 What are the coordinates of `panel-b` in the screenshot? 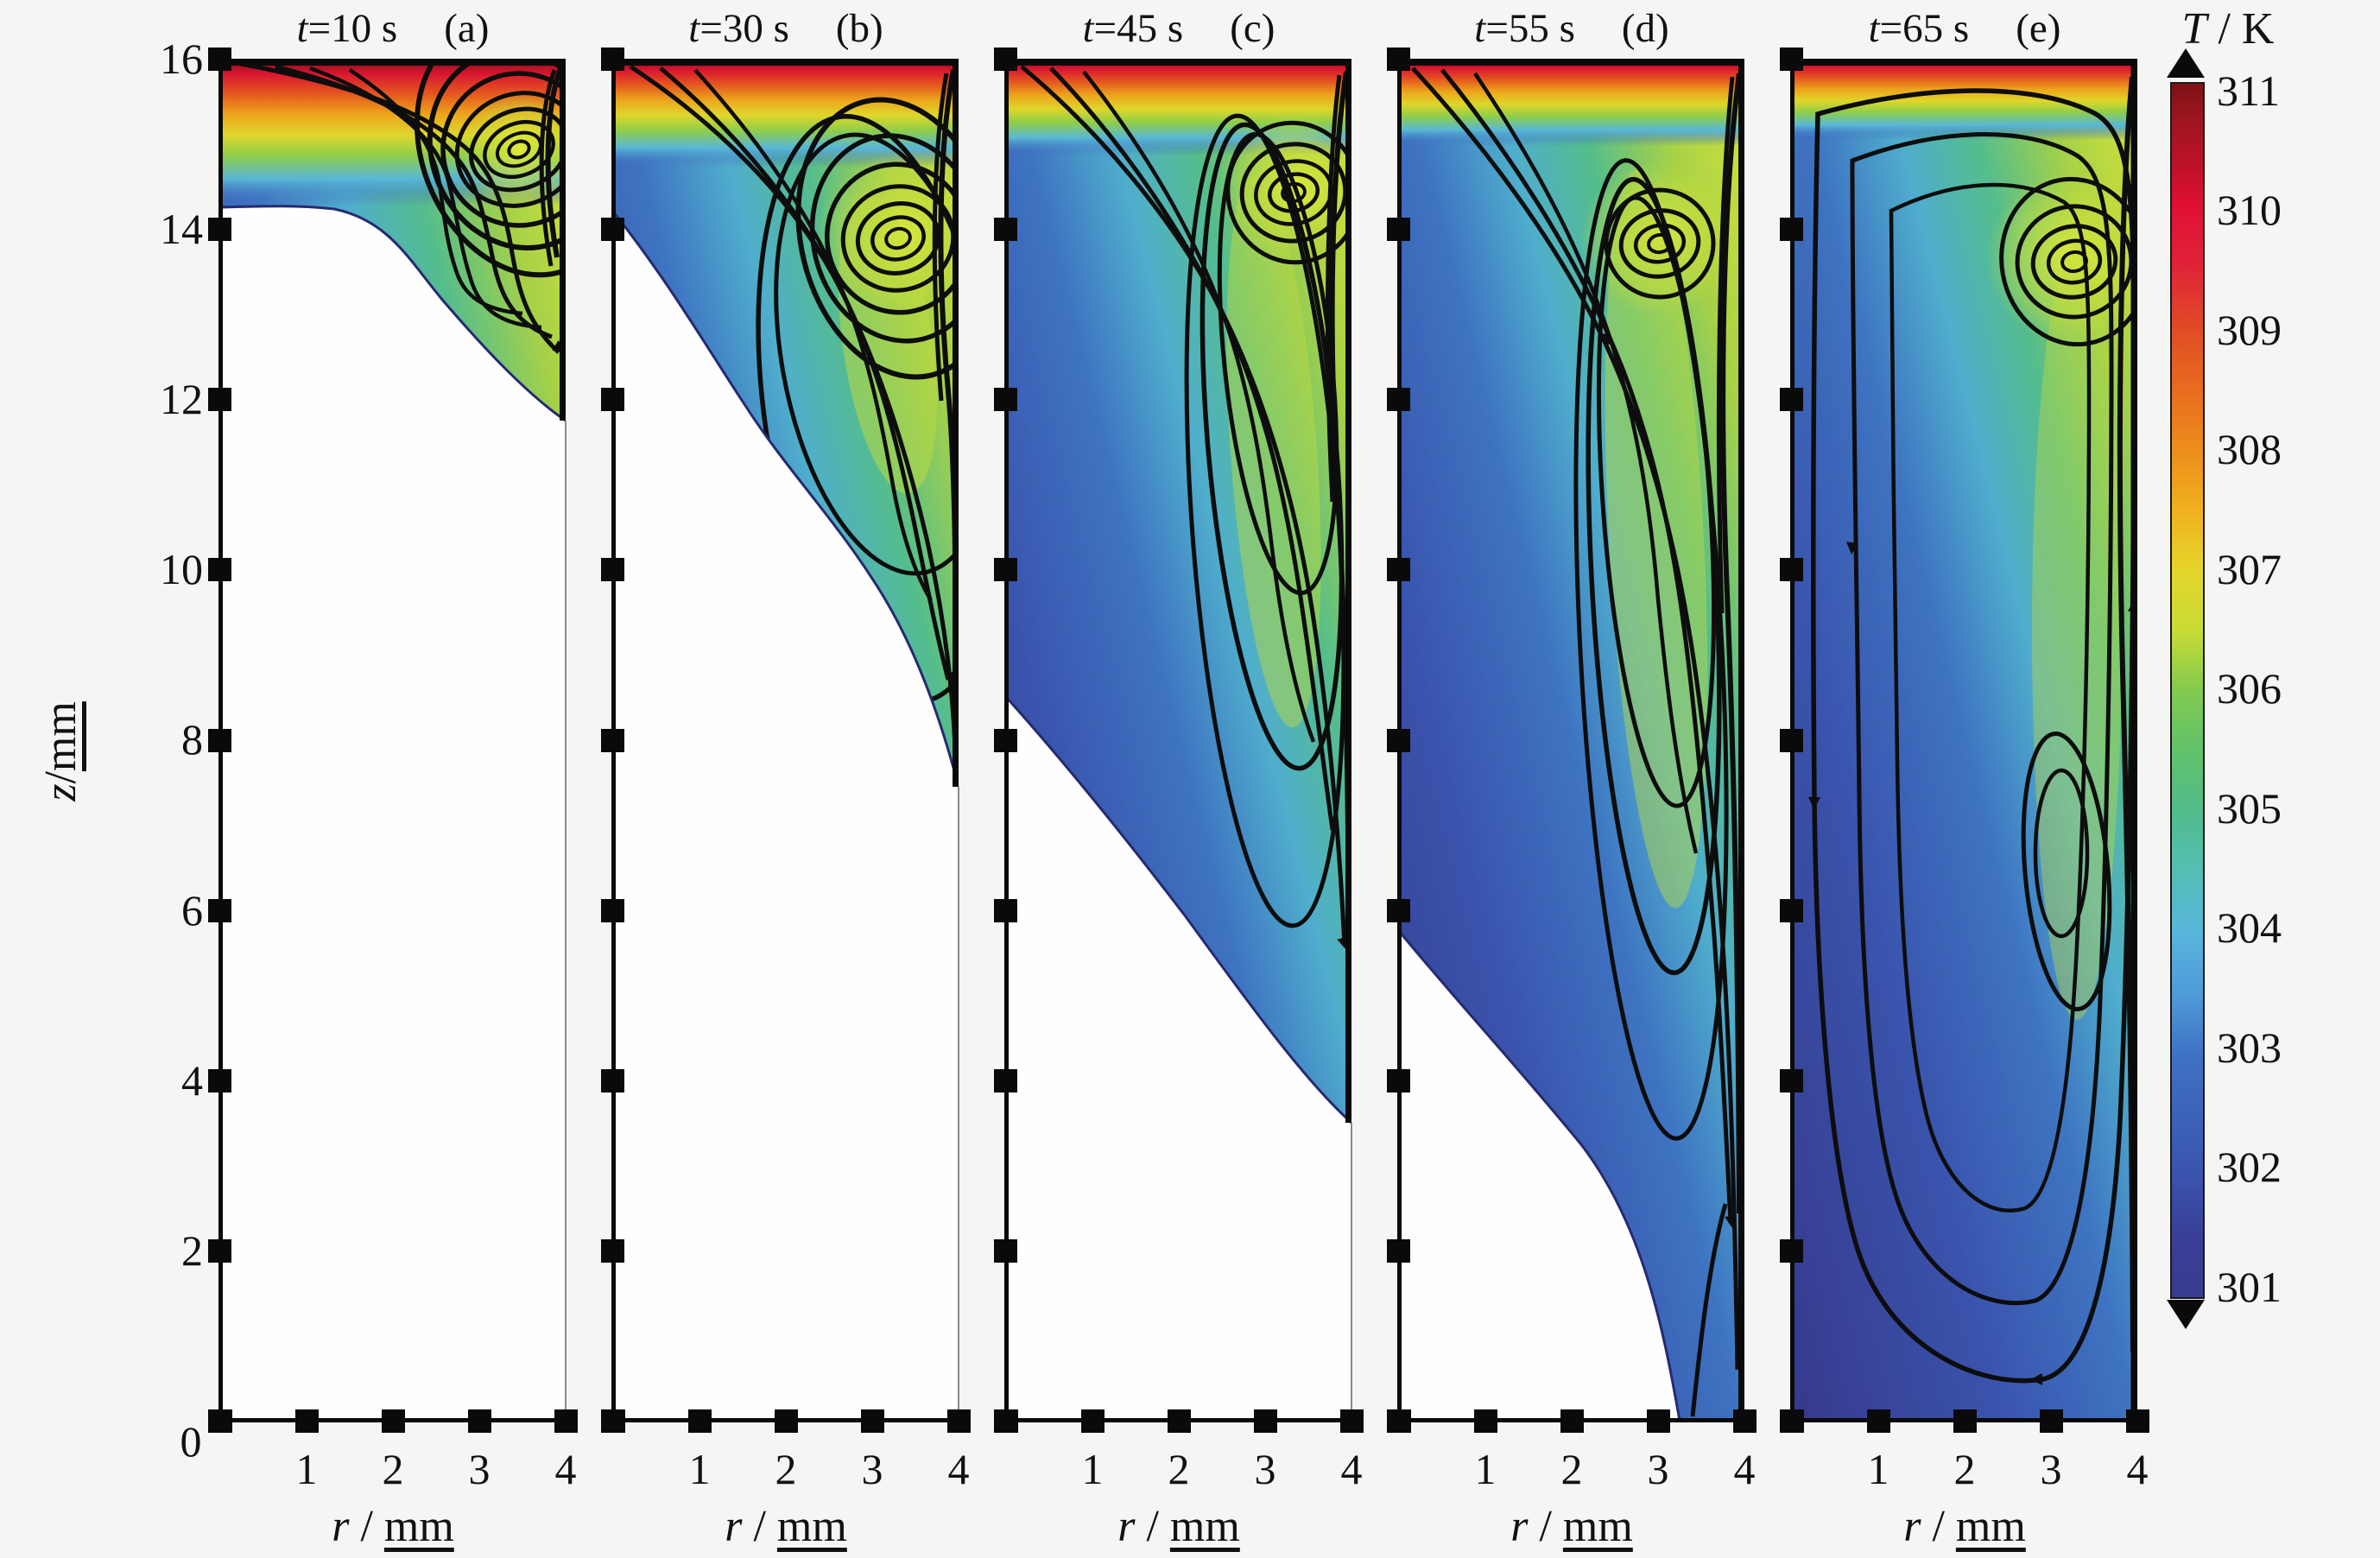 It's located at (786, 740).